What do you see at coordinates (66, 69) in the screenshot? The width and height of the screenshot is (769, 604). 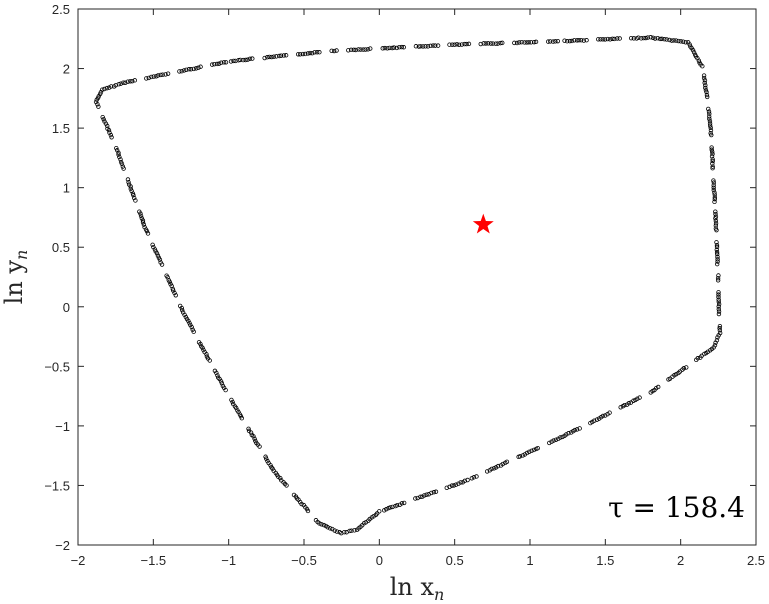 I see `y-tick-label: 2` at bounding box center [66, 69].